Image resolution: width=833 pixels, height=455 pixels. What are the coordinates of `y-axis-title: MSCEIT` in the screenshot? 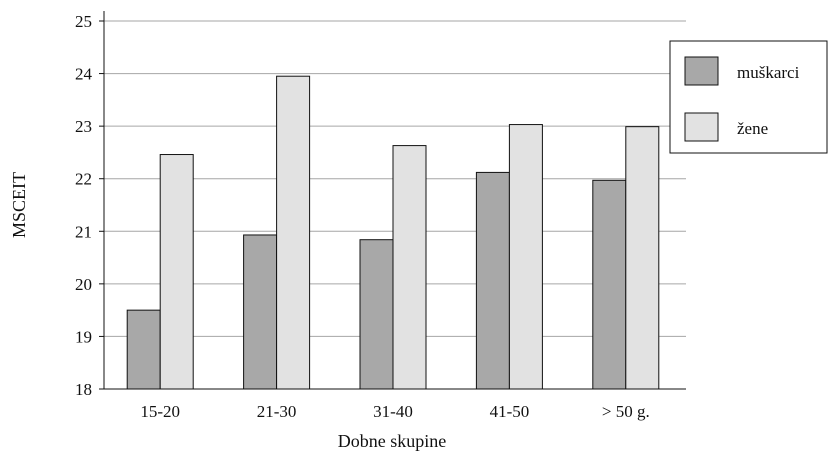 It's located at (19, 205).